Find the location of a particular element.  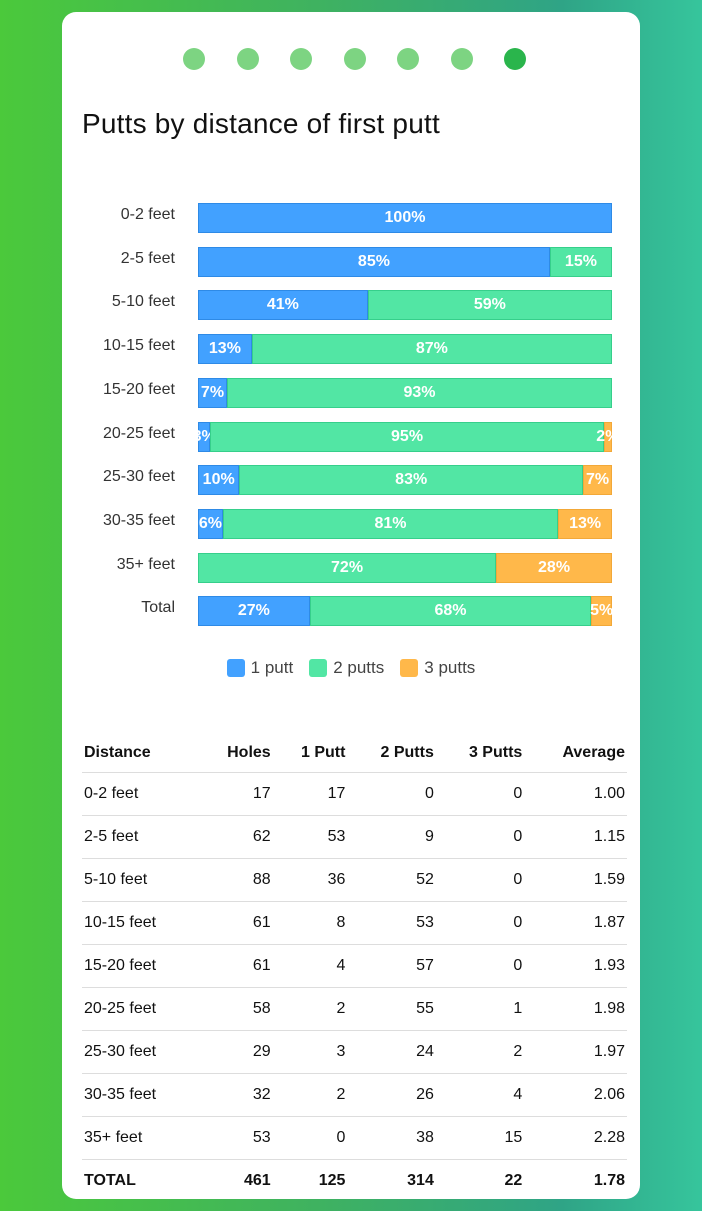

bar-segment: 41% is located at coordinates (283, 305).